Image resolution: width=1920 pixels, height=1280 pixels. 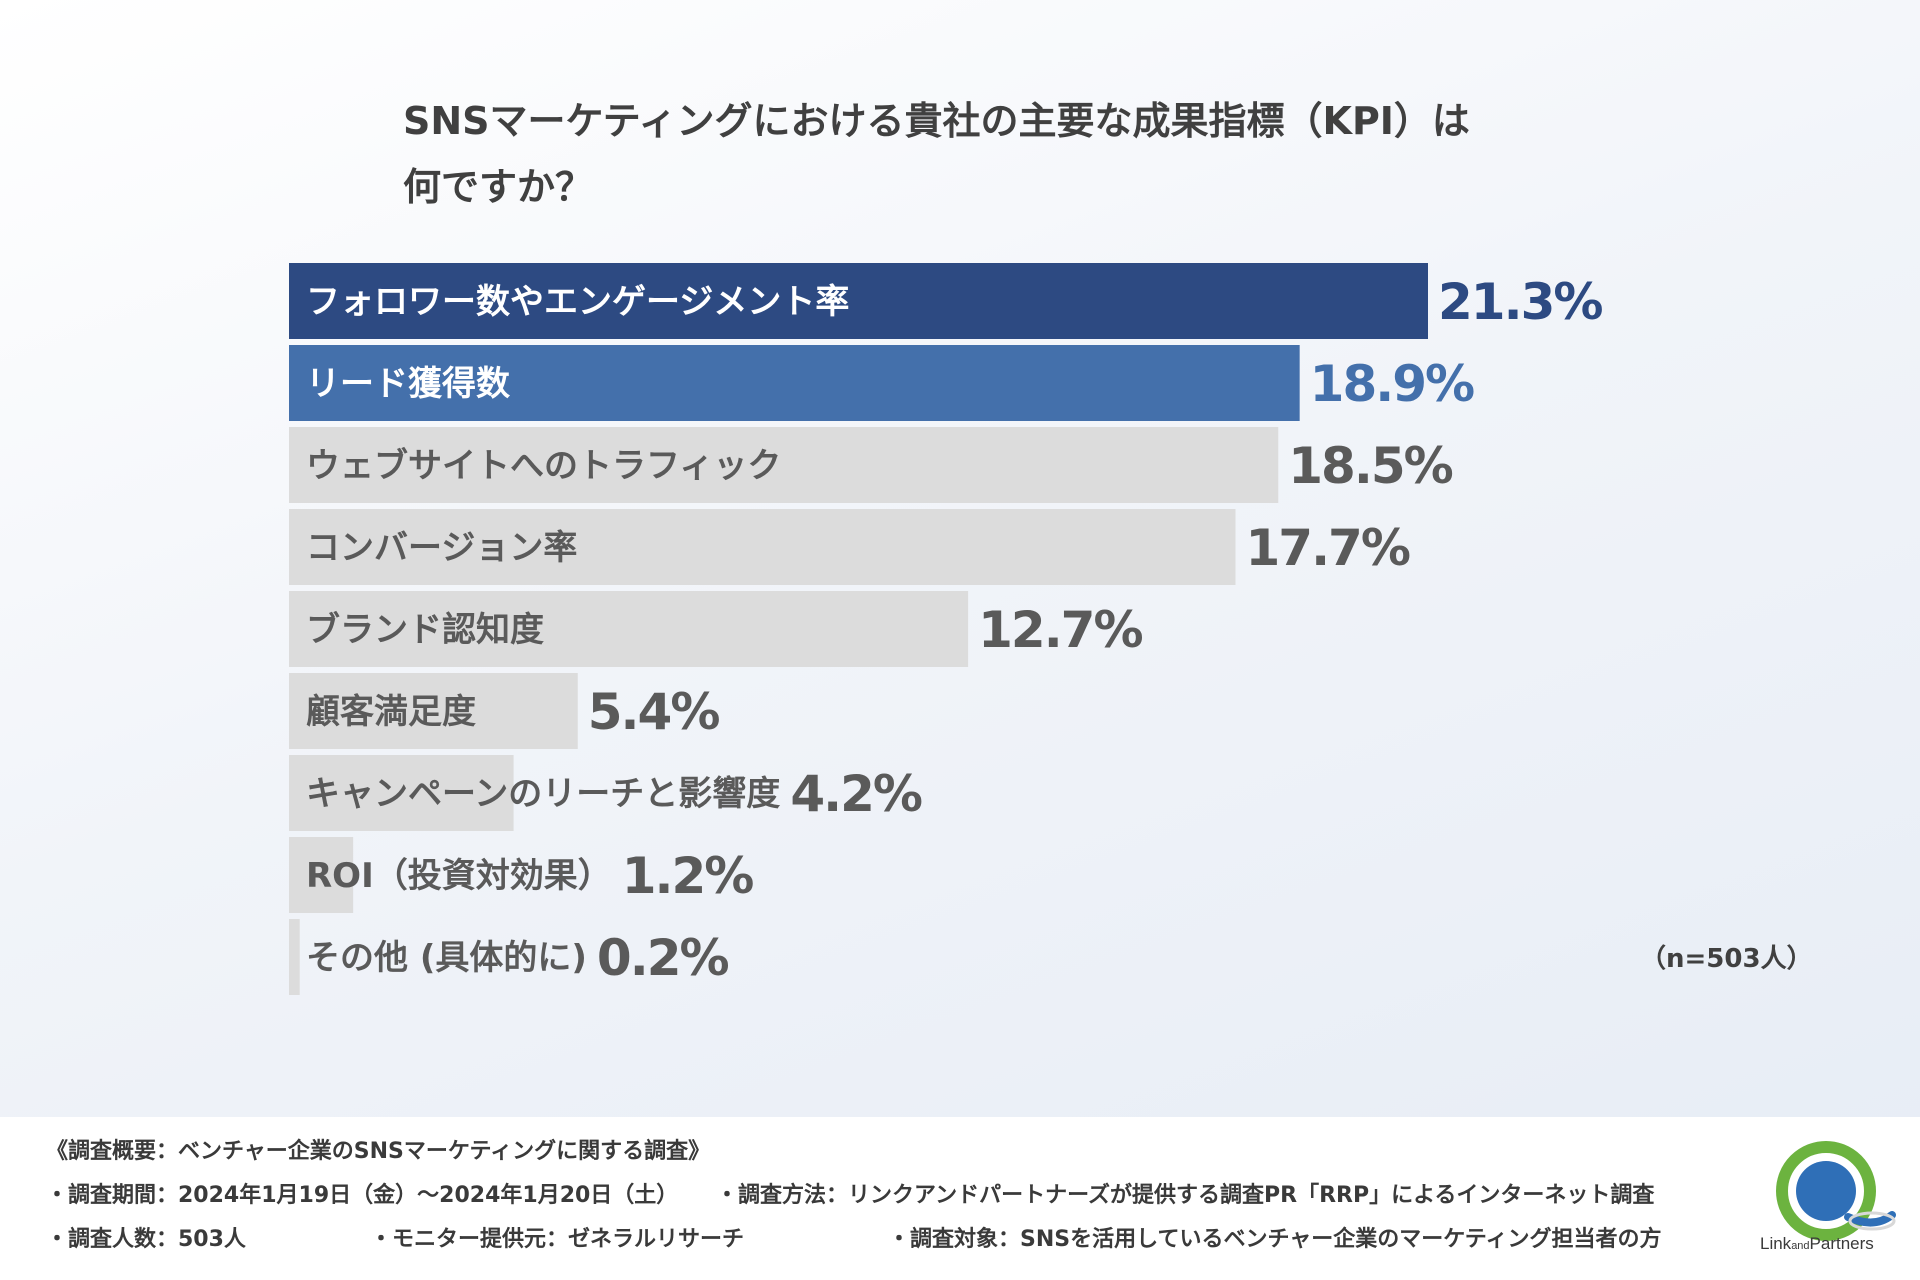 What do you see at coordinates (391, 712) in the screenshot?
I see `category-label: 顧客満足度` at bounding box center [391, 712].